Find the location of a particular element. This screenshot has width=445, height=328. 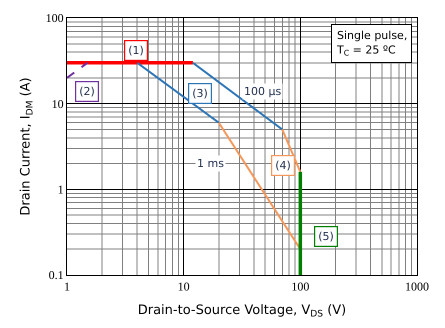

series-label: (2) is located at coordinates (87, 91).